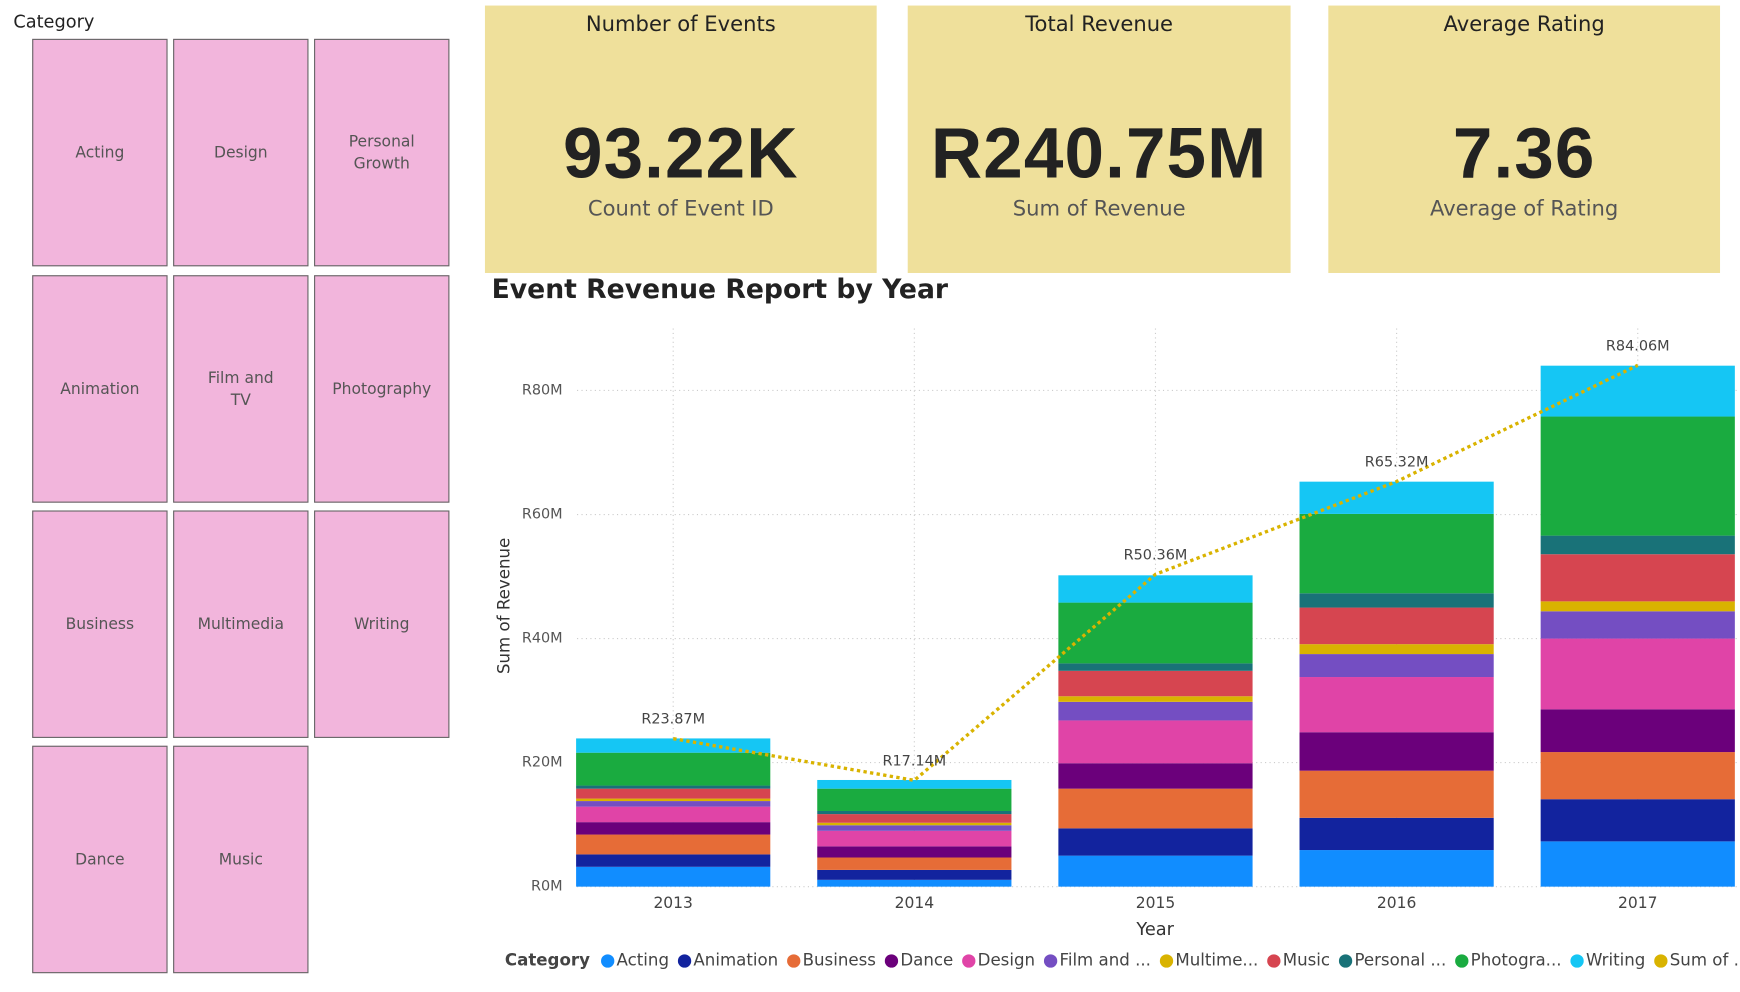 This screenshot has width=1740, height=992. I want to click on y-tick-label: R20M, so click(542, 763).